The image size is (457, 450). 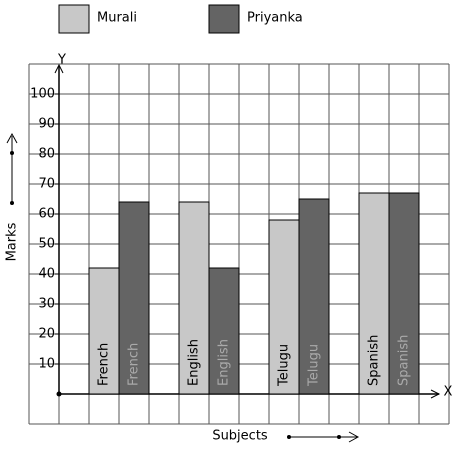 I want to click on y-axis-head, so click(x=59, y=68).